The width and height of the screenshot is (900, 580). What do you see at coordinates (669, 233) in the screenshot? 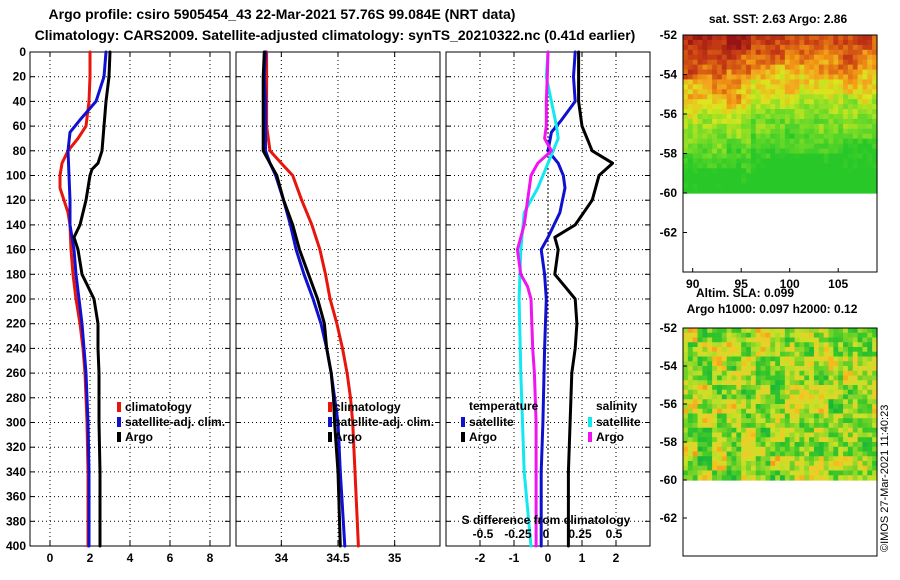
I see `map-ytick-label: -62` at bounding box center [669, 233].